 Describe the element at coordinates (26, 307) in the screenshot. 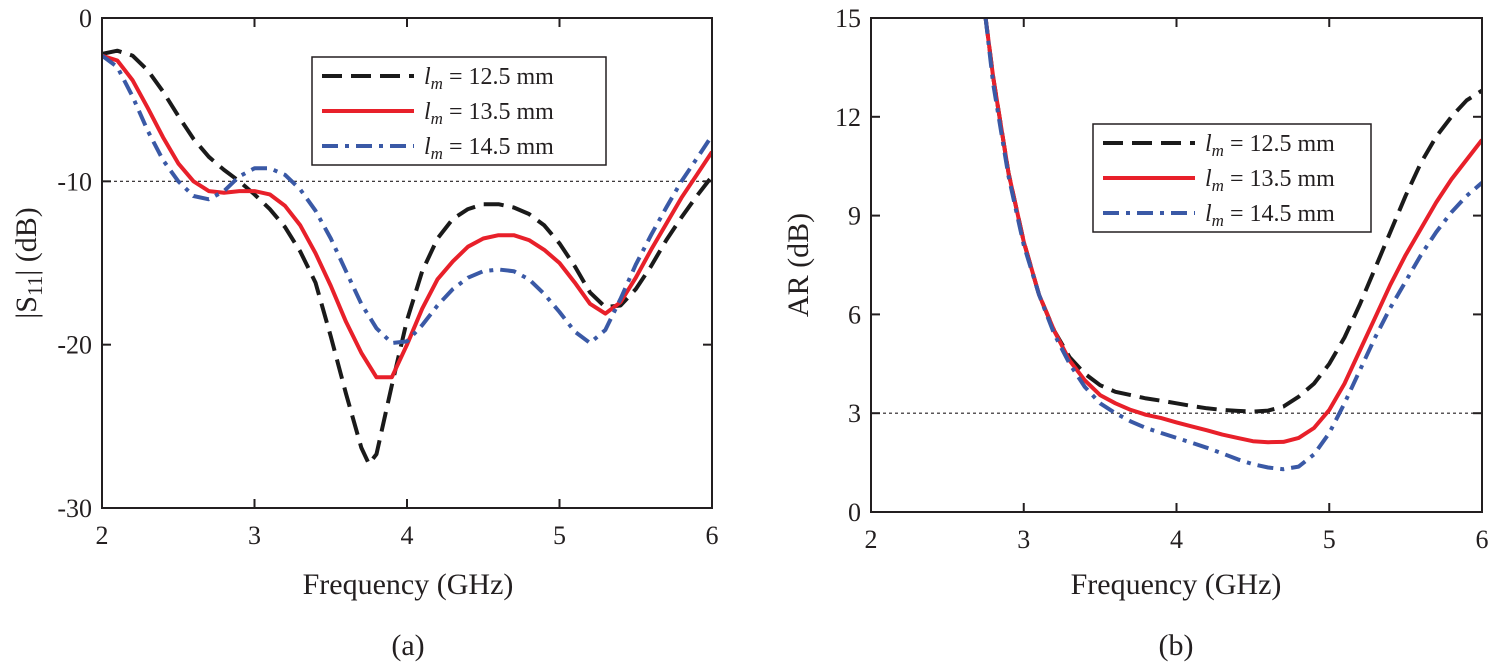

I see `y-axis-label-main: |S` at that location.